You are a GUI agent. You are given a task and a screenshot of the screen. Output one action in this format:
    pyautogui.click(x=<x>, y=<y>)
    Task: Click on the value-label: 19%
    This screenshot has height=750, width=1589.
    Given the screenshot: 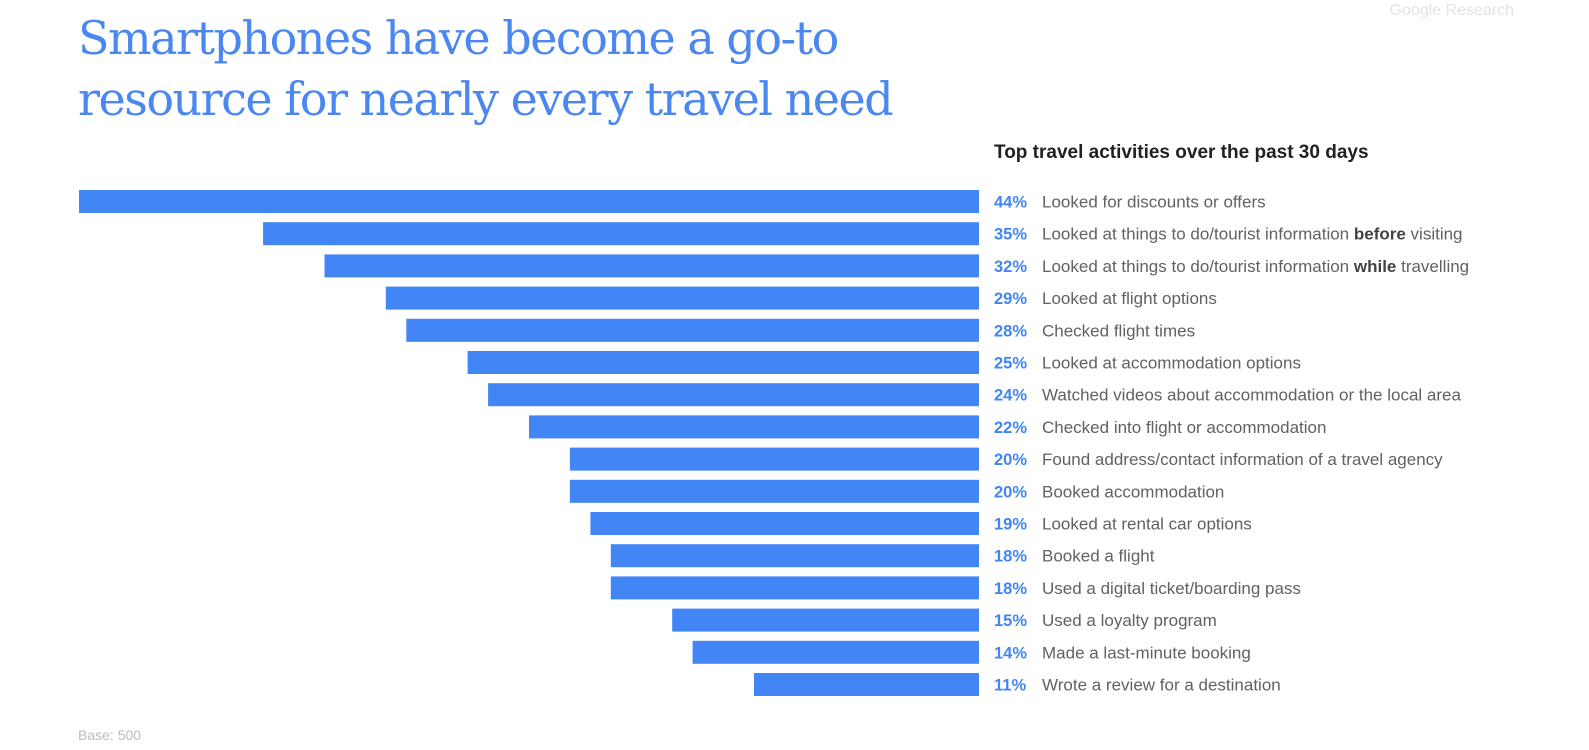 What is the action you would take?
    pyautogui.click(x=1010, y=525)
    